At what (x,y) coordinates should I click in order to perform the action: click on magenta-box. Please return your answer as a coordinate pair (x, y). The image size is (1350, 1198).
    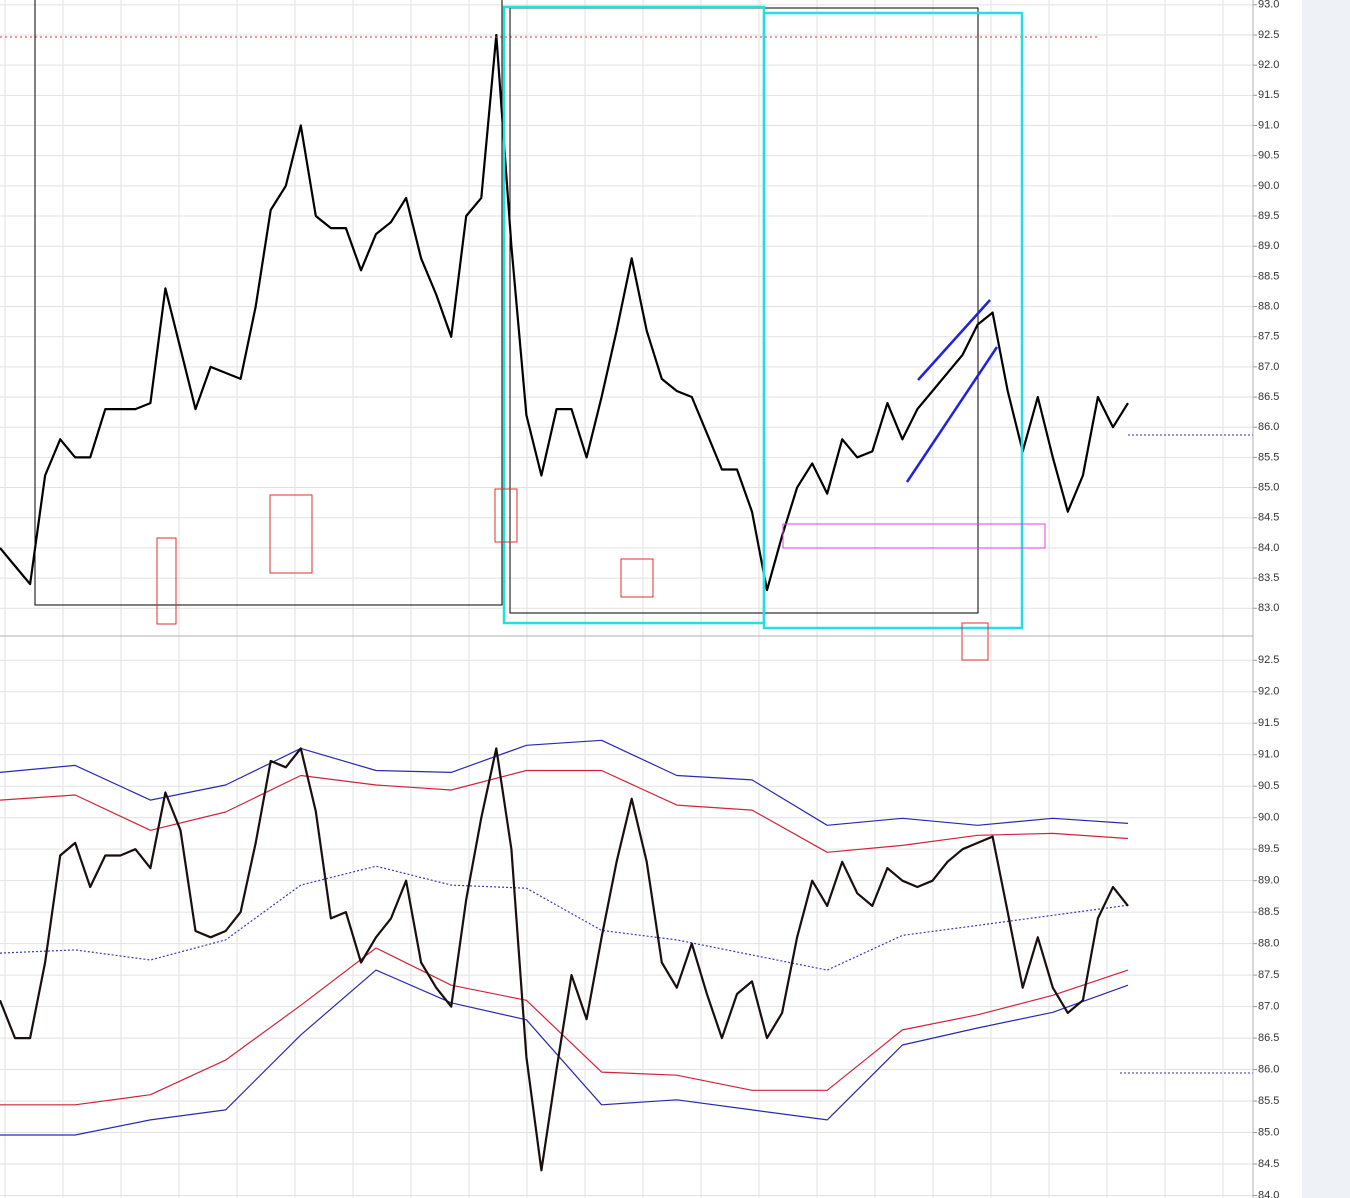
    Looking at the image, I should click on (914, 536).